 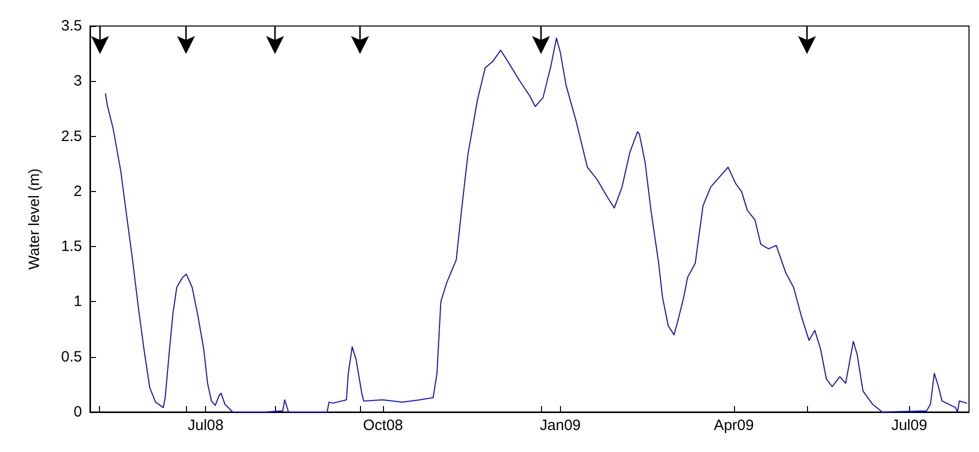 I want to click on x-tick-label: Jul08, so click(x=206, y=425).